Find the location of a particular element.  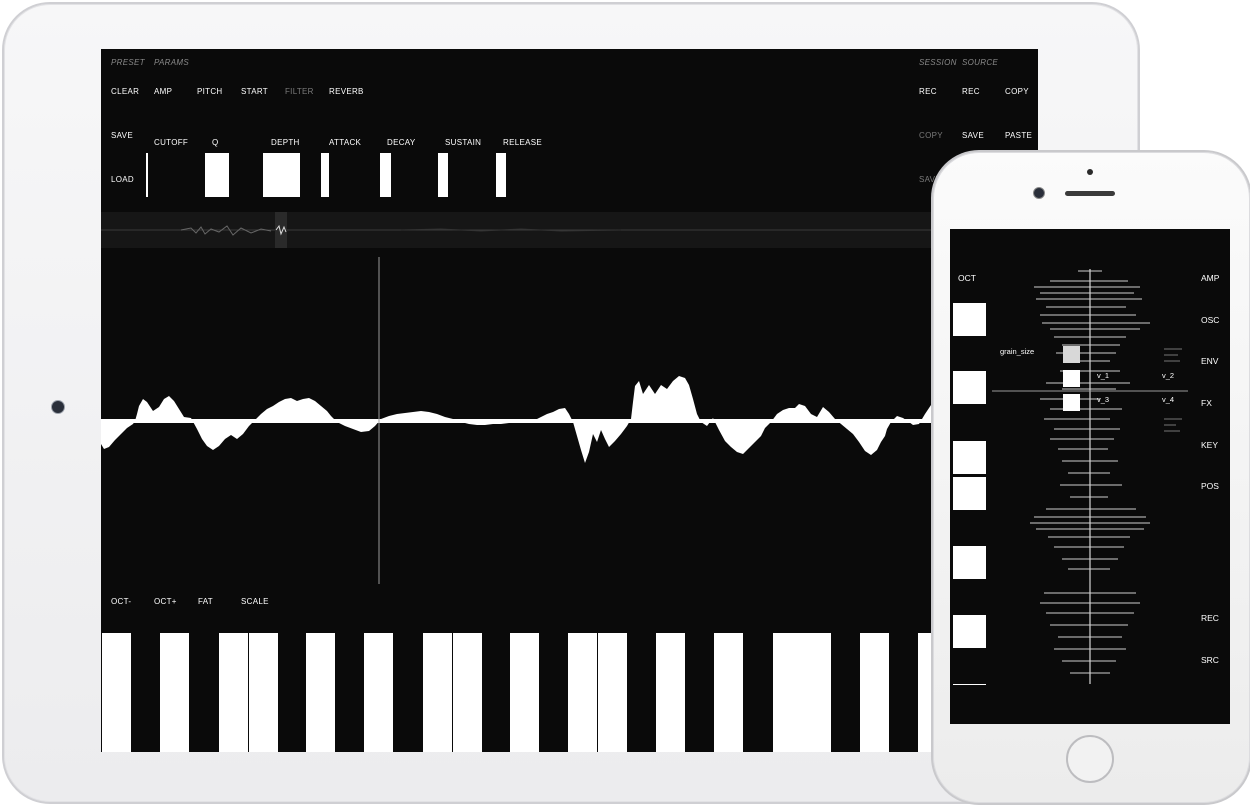

decay-label: DECAY is located at coordinates (401, 142).